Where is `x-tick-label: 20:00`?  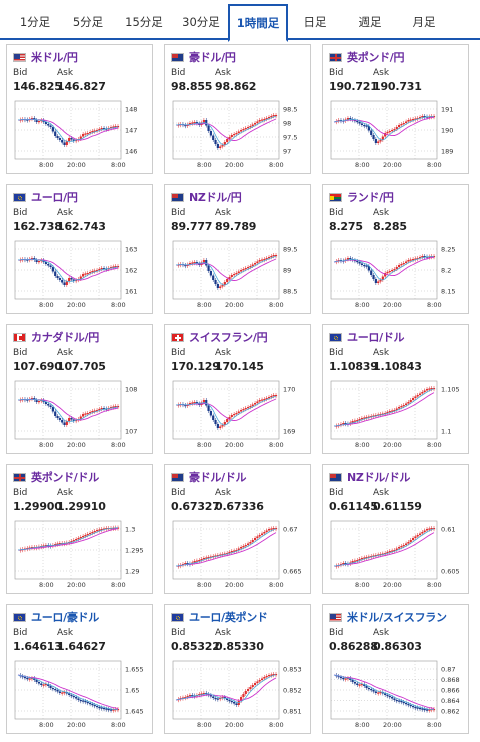 x-tick-label: 20:00 is located at coordinates (76, 725).